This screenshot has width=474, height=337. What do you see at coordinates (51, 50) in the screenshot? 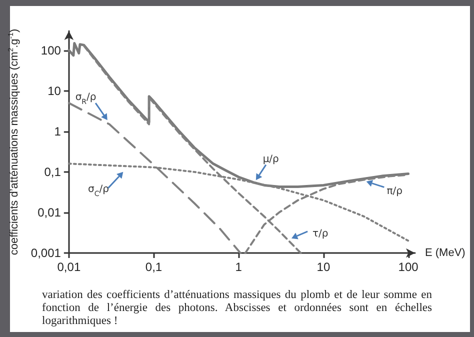
I see `y-tick-label: 100` at bounding box center [51, 50].